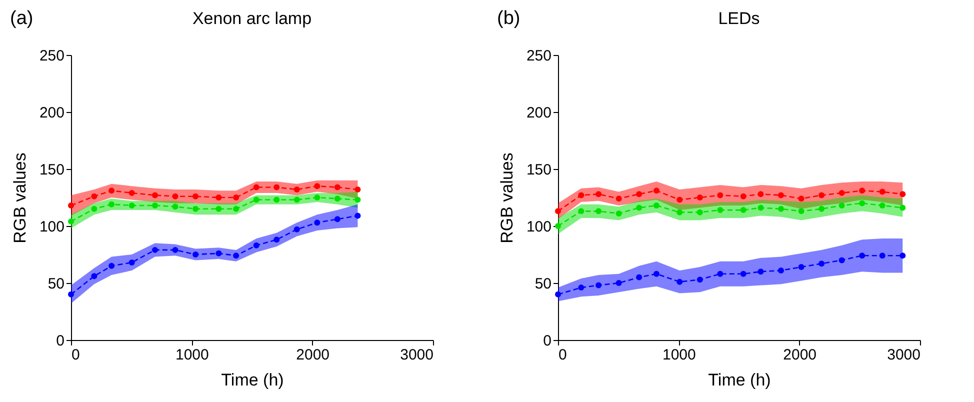  What do you see at coordinates (252, 18) in the screenshot?
I see `chart-title: Xenon arc lamp` at bounding box center [252, 18].